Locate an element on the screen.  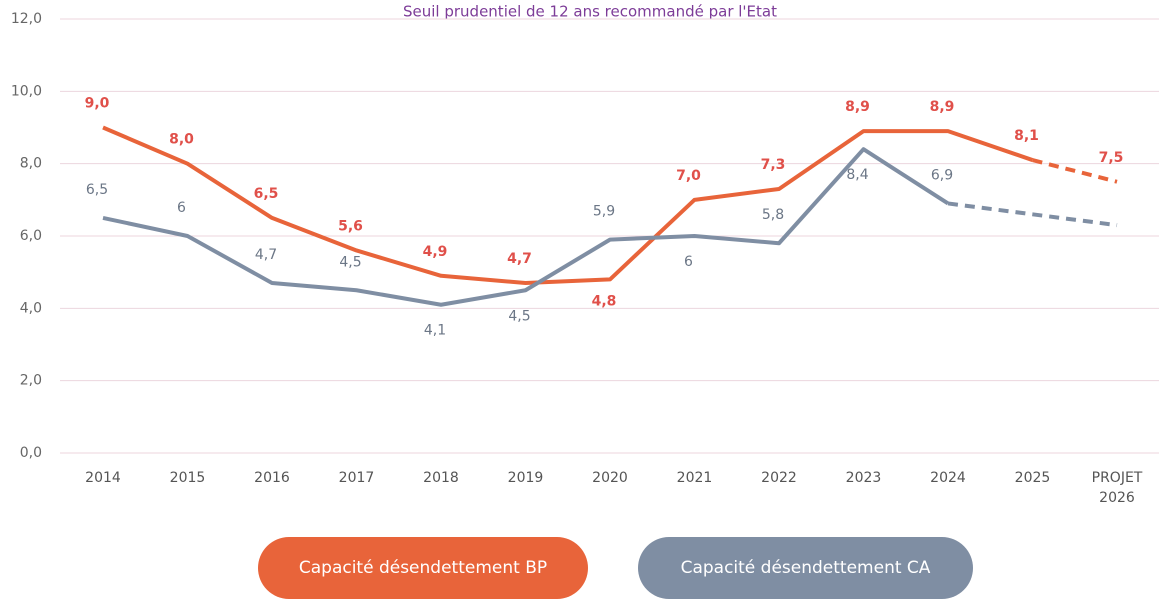
x-tick-label: 2019 is located at coordinates (525, 478).